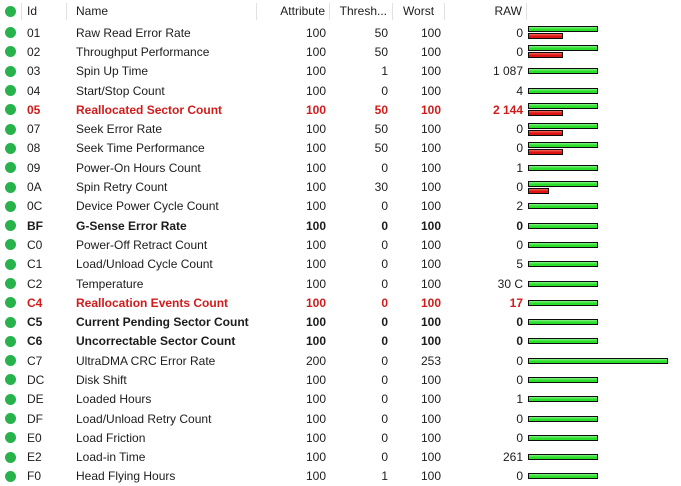 The width and height of the screenshot is (681, 486). Describe the element at coordinates (340, 379) in the screenshot. I see `table-row: DC Disk Shift 100 0 100 0` at that location.